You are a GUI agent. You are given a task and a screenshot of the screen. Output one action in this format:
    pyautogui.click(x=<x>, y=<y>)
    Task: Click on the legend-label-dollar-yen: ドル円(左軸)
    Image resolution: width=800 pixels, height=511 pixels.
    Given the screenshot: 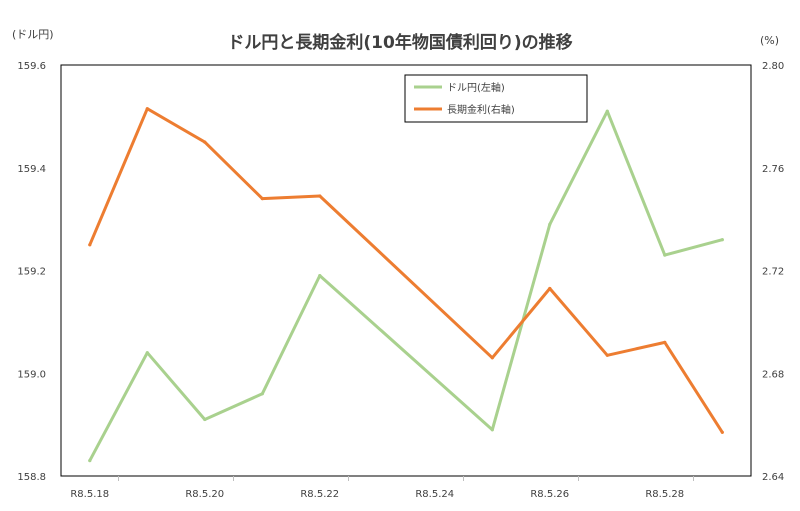 What is the action you would take?
    pyautogui.click(x=476, y=87)
    